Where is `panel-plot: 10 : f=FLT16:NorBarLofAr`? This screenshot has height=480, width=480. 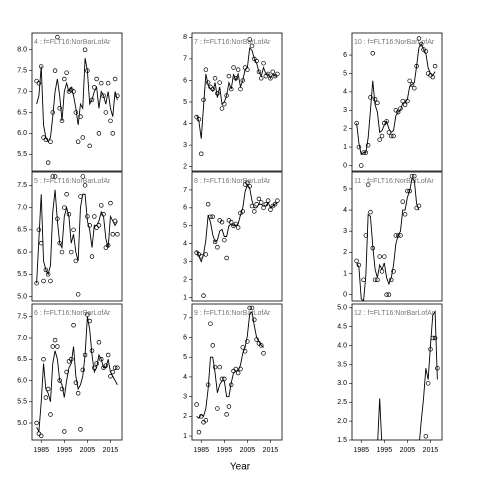
panel-plot: 10 : f=FLT16:NorBarLofAr is located at coordinates (396, 102).